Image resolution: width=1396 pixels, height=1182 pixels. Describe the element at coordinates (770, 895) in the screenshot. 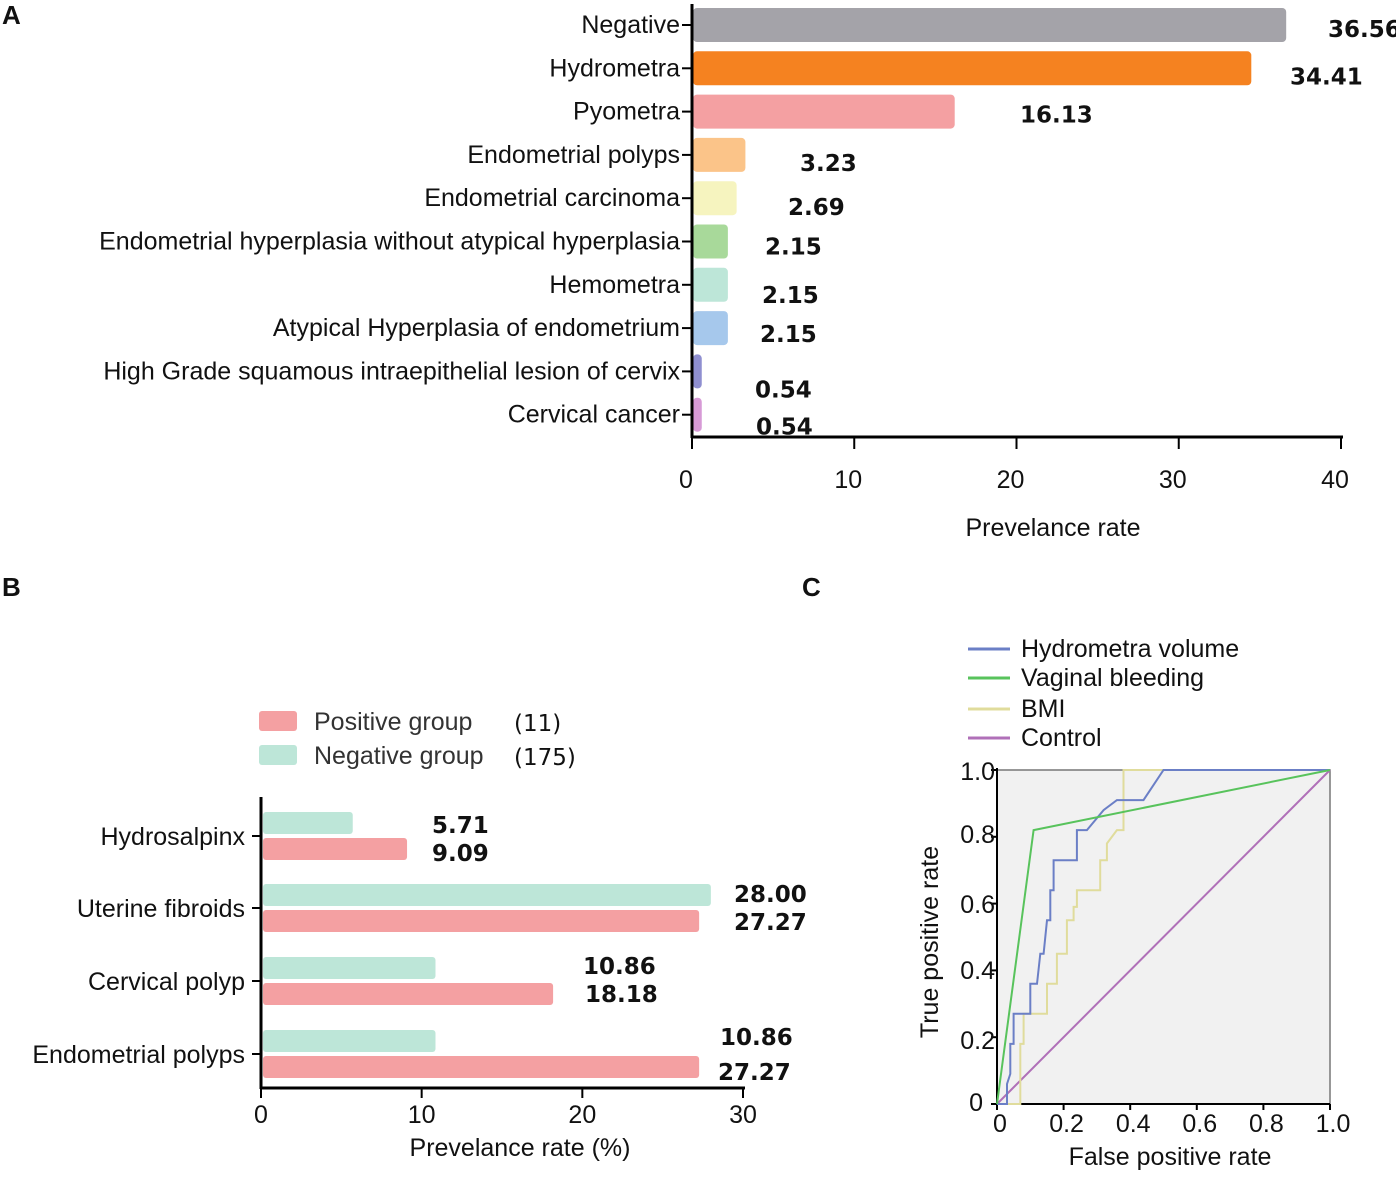

I see `value-label-b-negative: 28.00` at that location.